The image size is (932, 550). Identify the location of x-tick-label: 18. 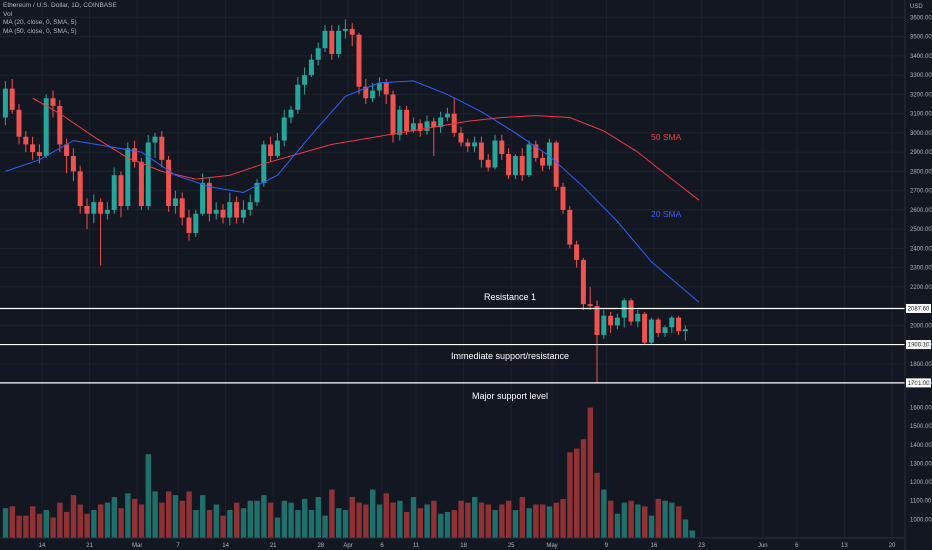
(463, 546).